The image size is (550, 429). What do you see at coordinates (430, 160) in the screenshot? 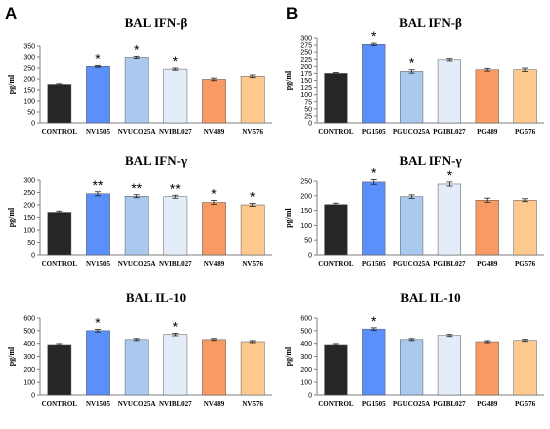
I see `chart-title-b2: BAL IFN-γ` at bounding box center [430, 160].